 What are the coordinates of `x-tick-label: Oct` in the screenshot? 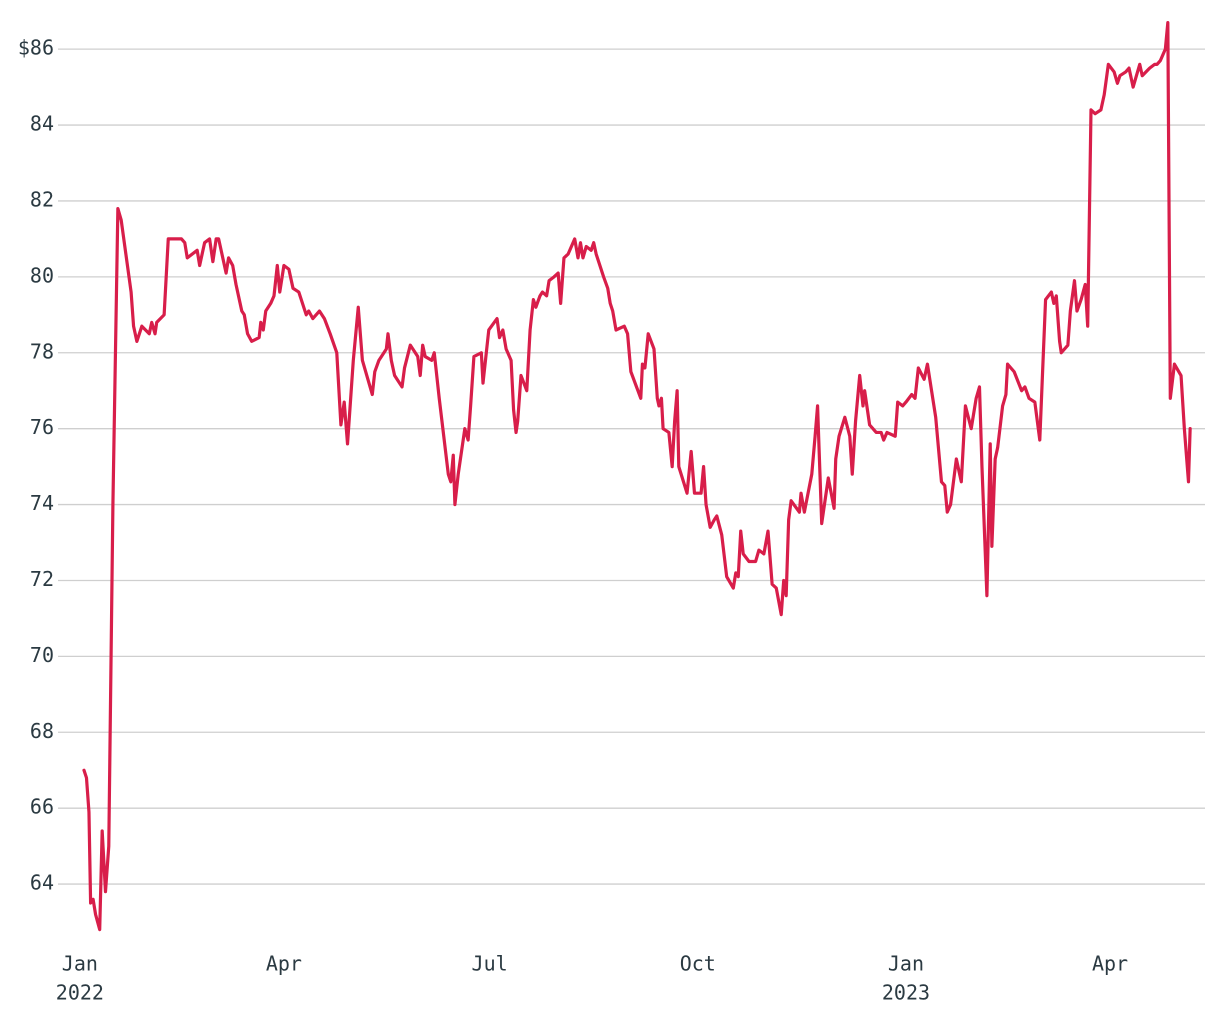 It's located at (698, 964).